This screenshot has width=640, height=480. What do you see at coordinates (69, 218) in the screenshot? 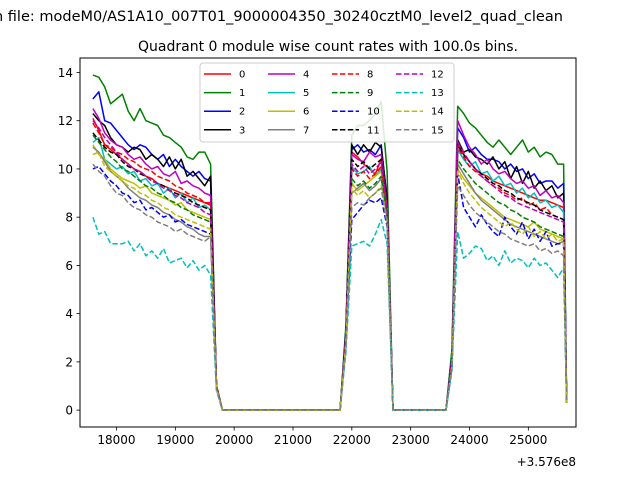
I see `y-tick-label: 8` at bounding box center [69, 218].